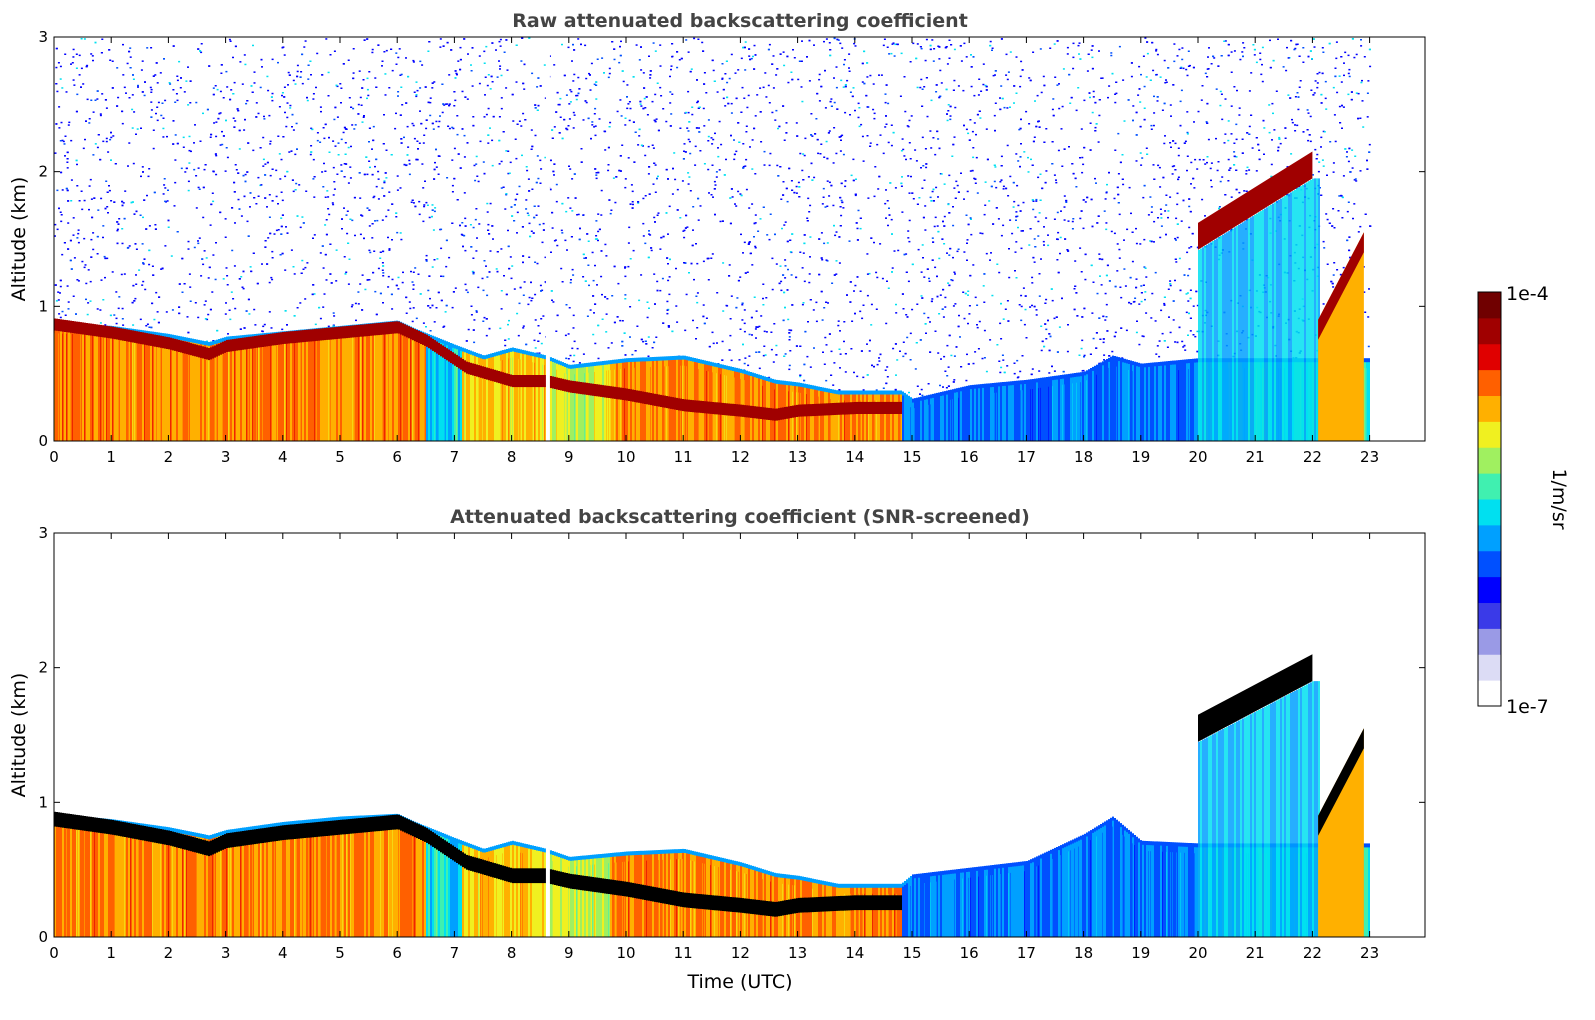  I want to click on colorbar-gradient, so click(1489, 499).